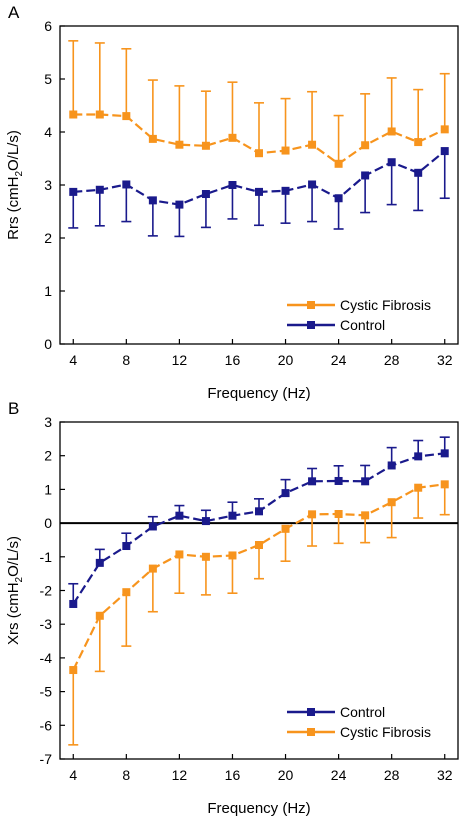 This screenshot has height=820, width=470. I want to click on series-line, so click(258, 528).